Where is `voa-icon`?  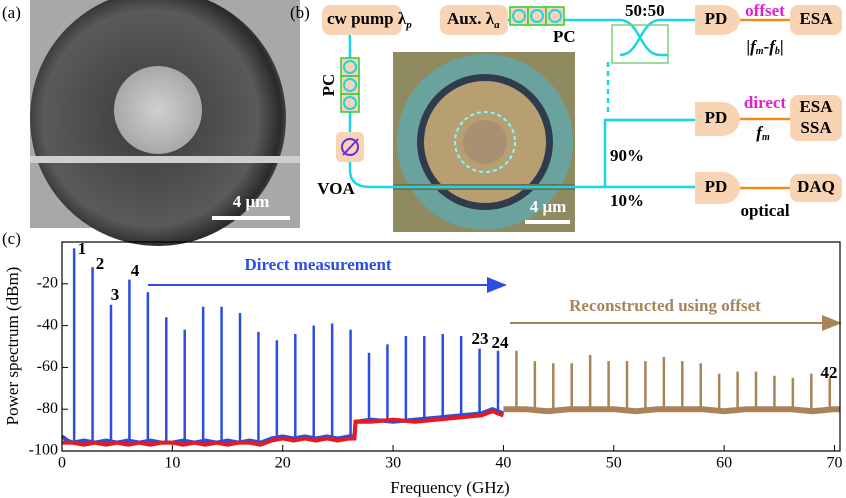
voa-icon is located at coordinates (350, 147).